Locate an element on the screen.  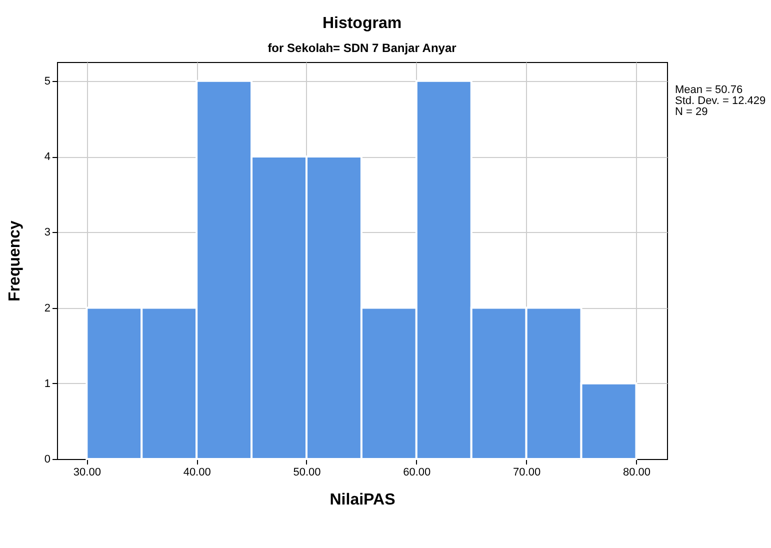
y-axis-title: Frequency is located at coordinates (15, 261).